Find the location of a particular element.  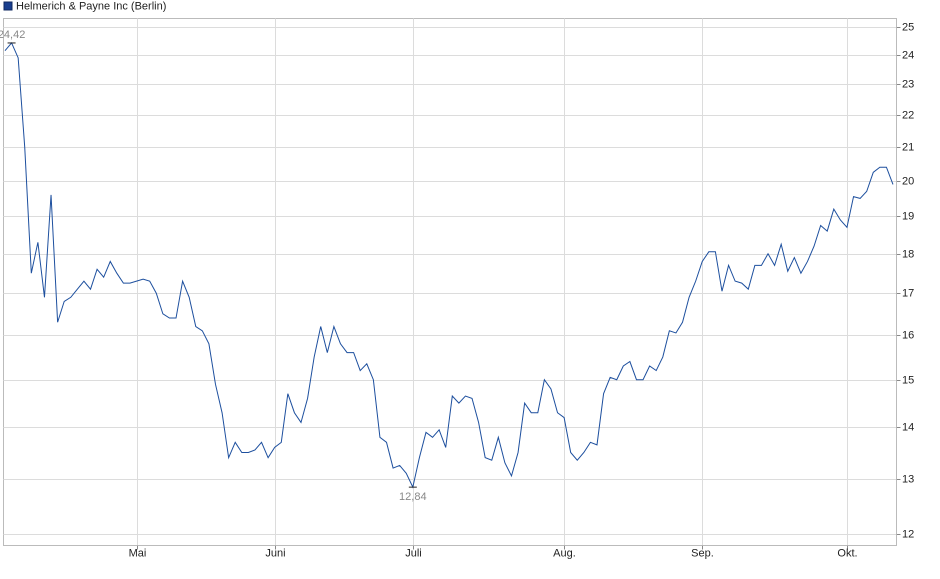

y-tick-label: 23 is located at coordinates (908, 84).